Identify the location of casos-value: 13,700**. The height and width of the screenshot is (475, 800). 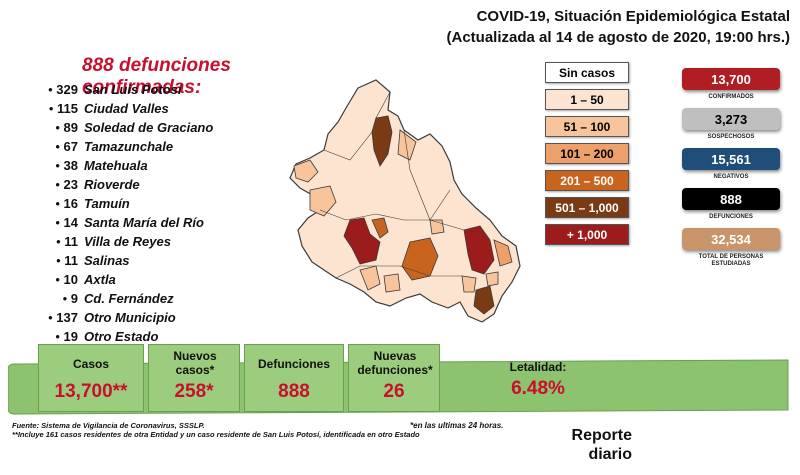
(91, 391).